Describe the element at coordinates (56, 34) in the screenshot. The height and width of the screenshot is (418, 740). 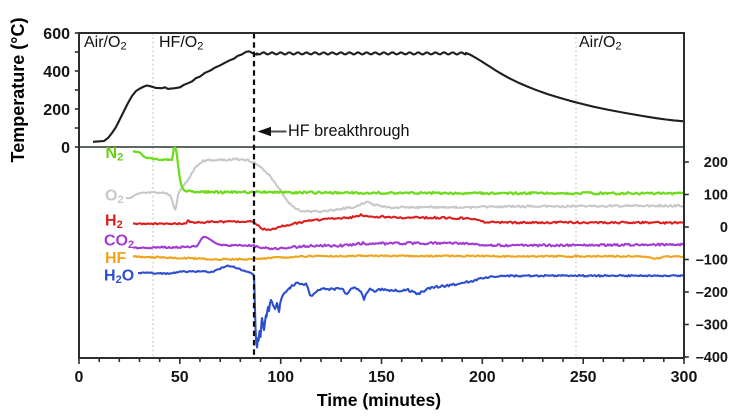
I see `svg-text: 600` at that location.